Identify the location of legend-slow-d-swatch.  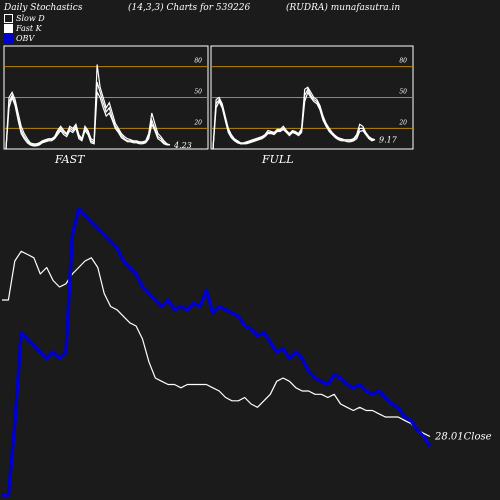
(8, 18).